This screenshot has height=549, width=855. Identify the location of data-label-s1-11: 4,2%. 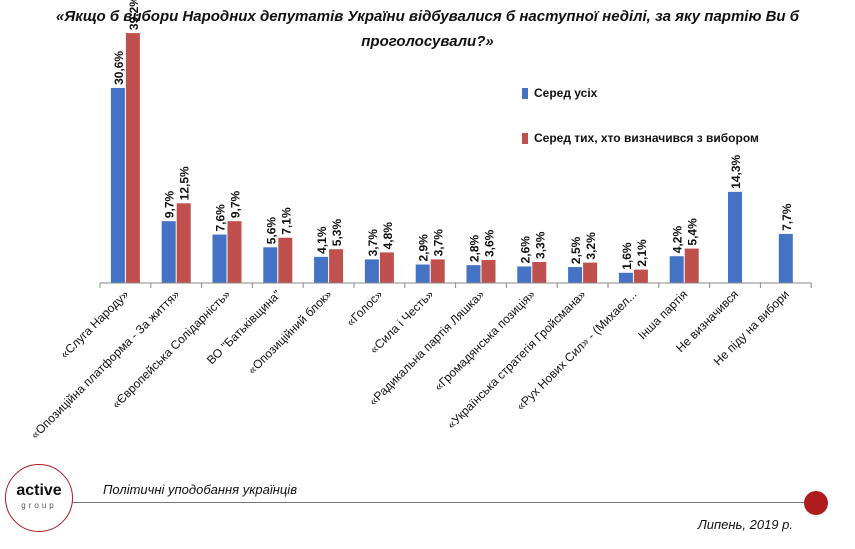
(678, 240).